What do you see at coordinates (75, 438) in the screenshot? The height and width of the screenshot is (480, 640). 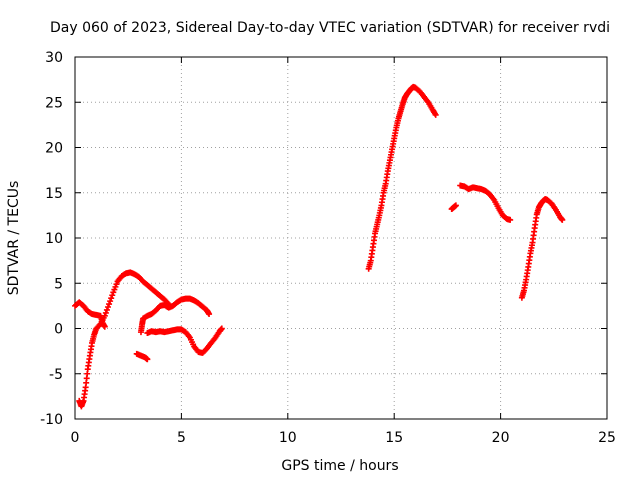 I see `x-tick-label: 0` at bounding box center [75, 438].